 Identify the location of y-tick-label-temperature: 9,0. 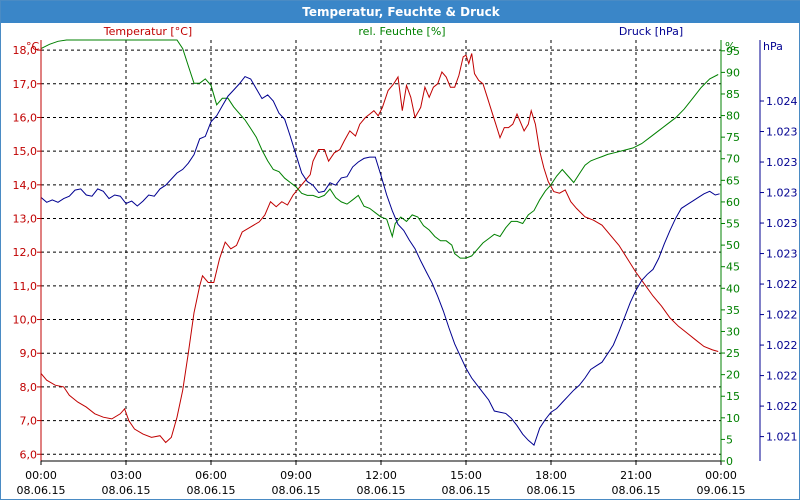
(29, 353).